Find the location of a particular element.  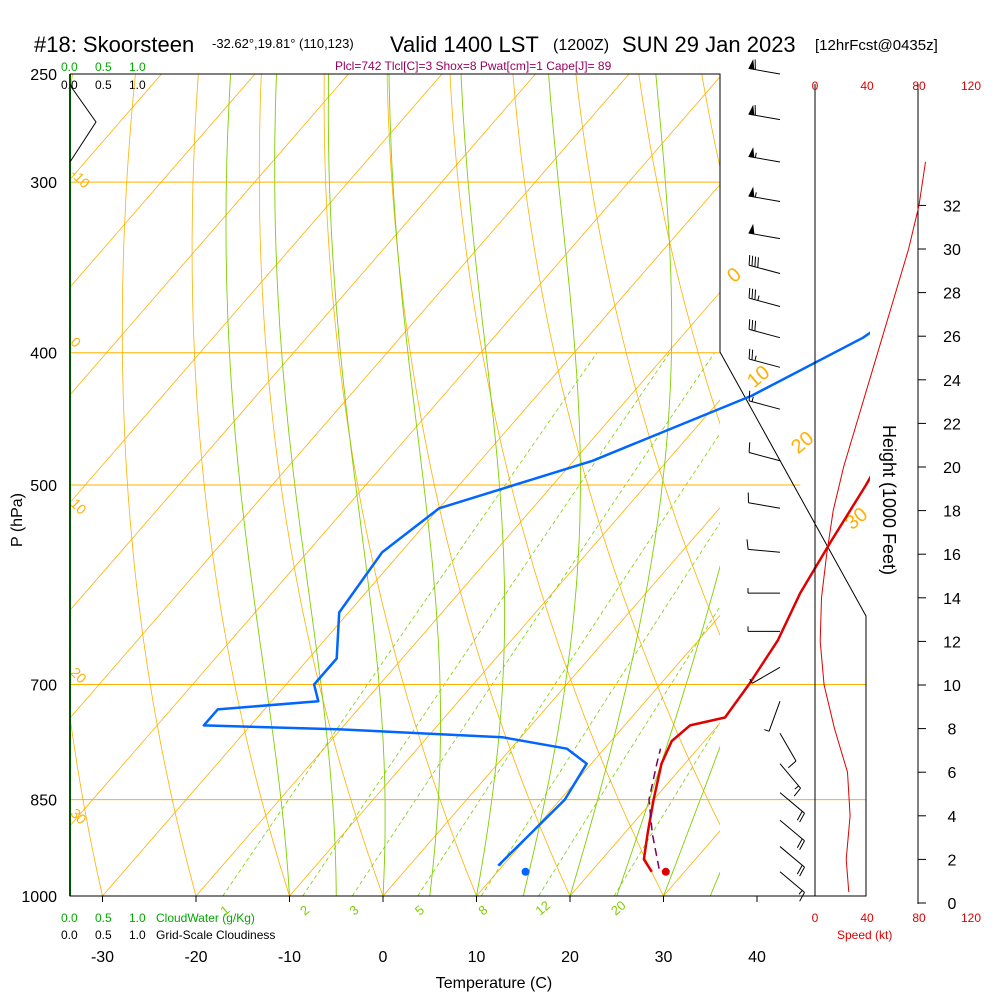

cloudwater-tick-1: 0.5 is located at coordinates (103, 918).